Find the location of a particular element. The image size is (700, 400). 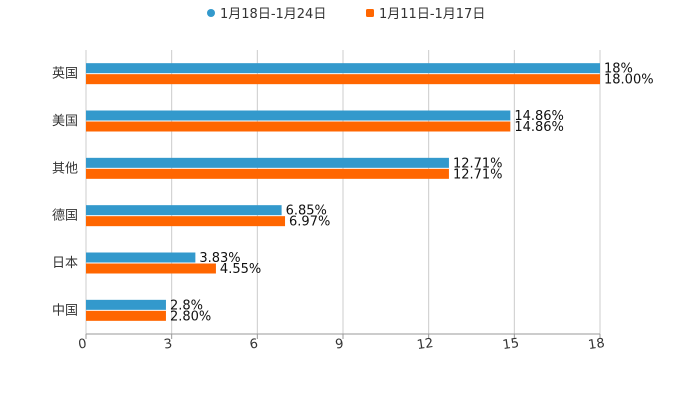

category-label: 德国 is located at coordinates (65, 216).